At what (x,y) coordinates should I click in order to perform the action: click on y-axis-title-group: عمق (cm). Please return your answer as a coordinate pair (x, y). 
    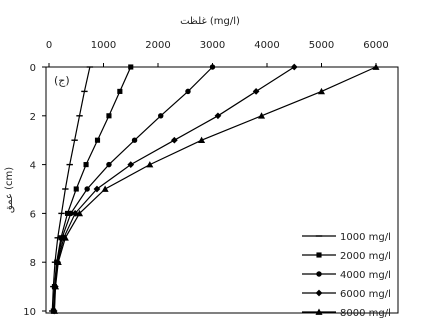
    Looking at the image, I should click on (9, 190).